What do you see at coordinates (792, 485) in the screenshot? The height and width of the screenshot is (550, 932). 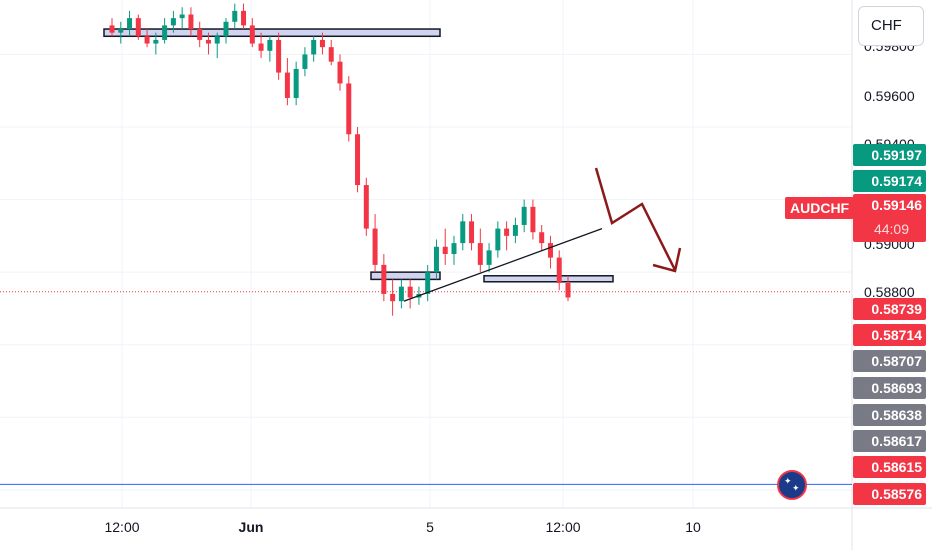 I see `australia-flag-icon: ✦ ✦` at bounding box center [792, 485].